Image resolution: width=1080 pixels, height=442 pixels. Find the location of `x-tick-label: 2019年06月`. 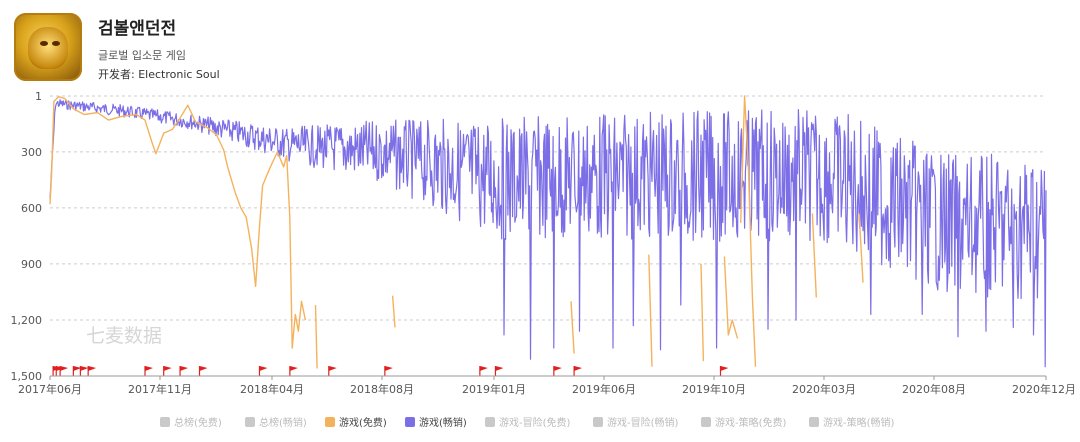

x-tick-label: 2019年06月 is located at coordinates (604, 389).